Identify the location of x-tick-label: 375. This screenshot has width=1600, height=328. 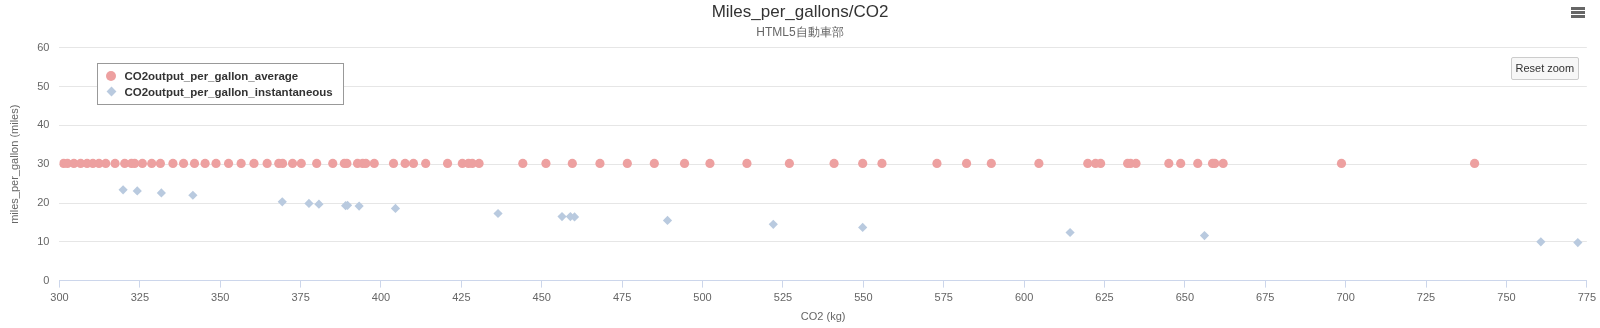
(300, 297).